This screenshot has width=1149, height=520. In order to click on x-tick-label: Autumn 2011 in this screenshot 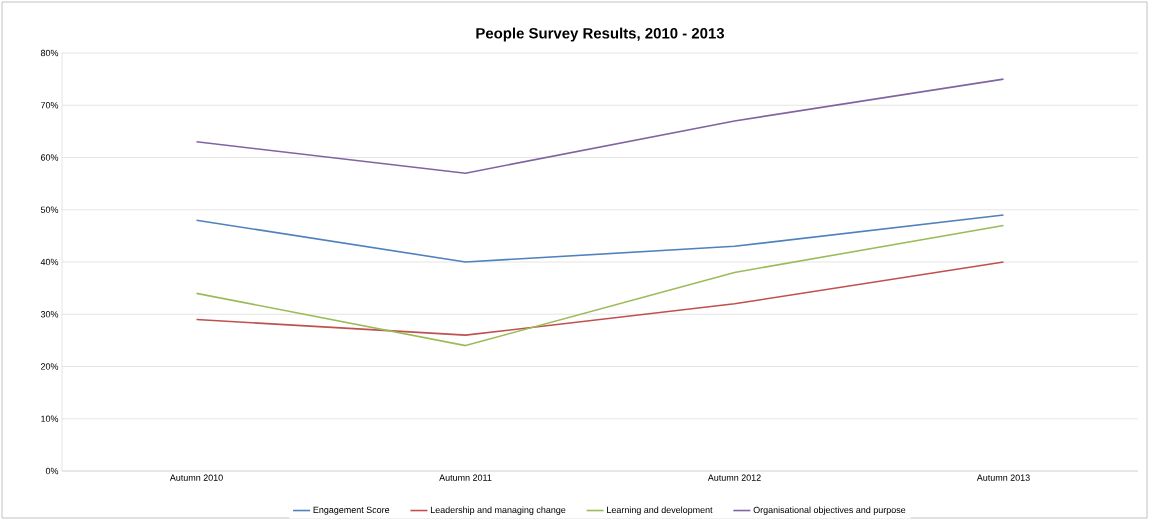, I will do `click(465, 477)`.